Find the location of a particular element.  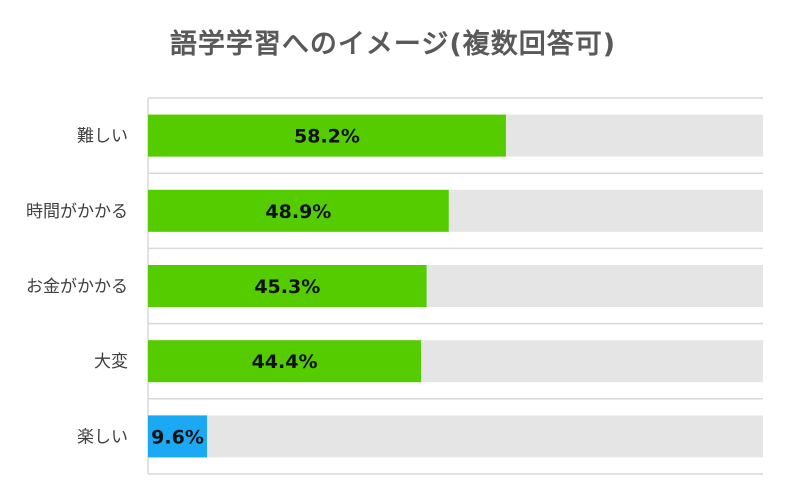

data-label: 48.9% is located at coordinates (298, 212).